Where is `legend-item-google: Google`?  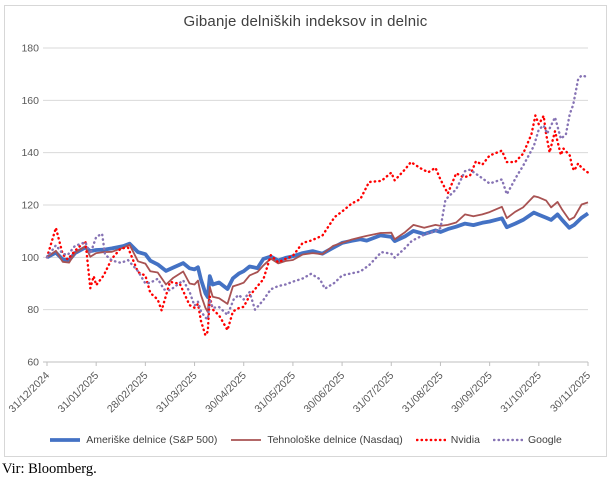 legend-item-google: Google is located at coordinates (527, 440).